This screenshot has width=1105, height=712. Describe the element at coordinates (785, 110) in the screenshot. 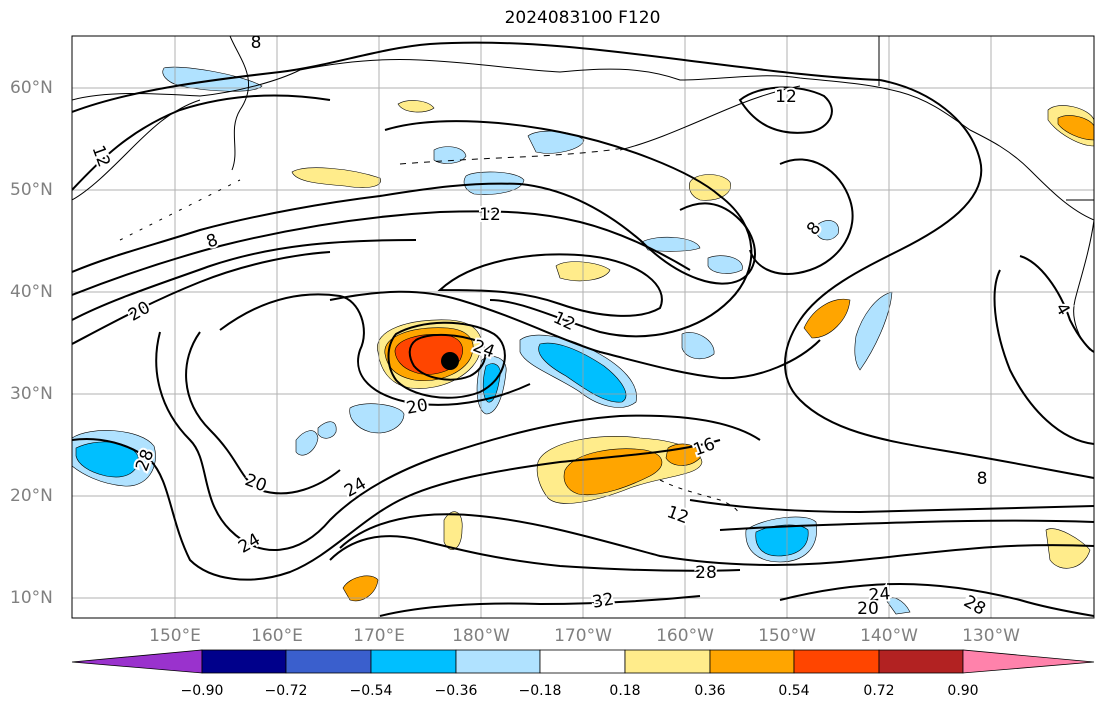

I see `contour-12-east` at that location.